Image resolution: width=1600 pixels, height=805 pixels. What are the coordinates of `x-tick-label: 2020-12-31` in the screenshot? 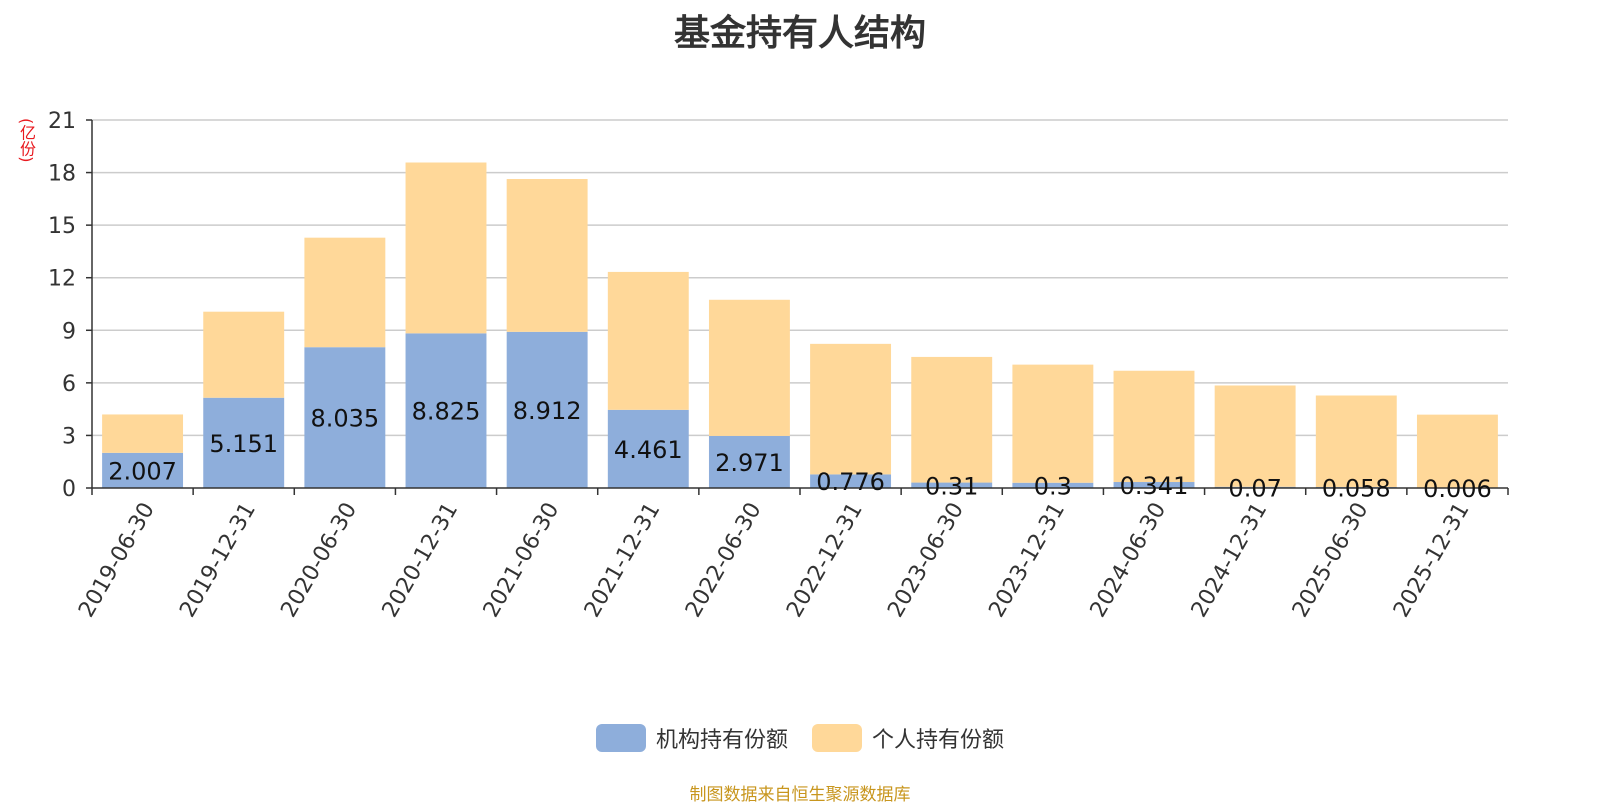 It's located at (421, 560).